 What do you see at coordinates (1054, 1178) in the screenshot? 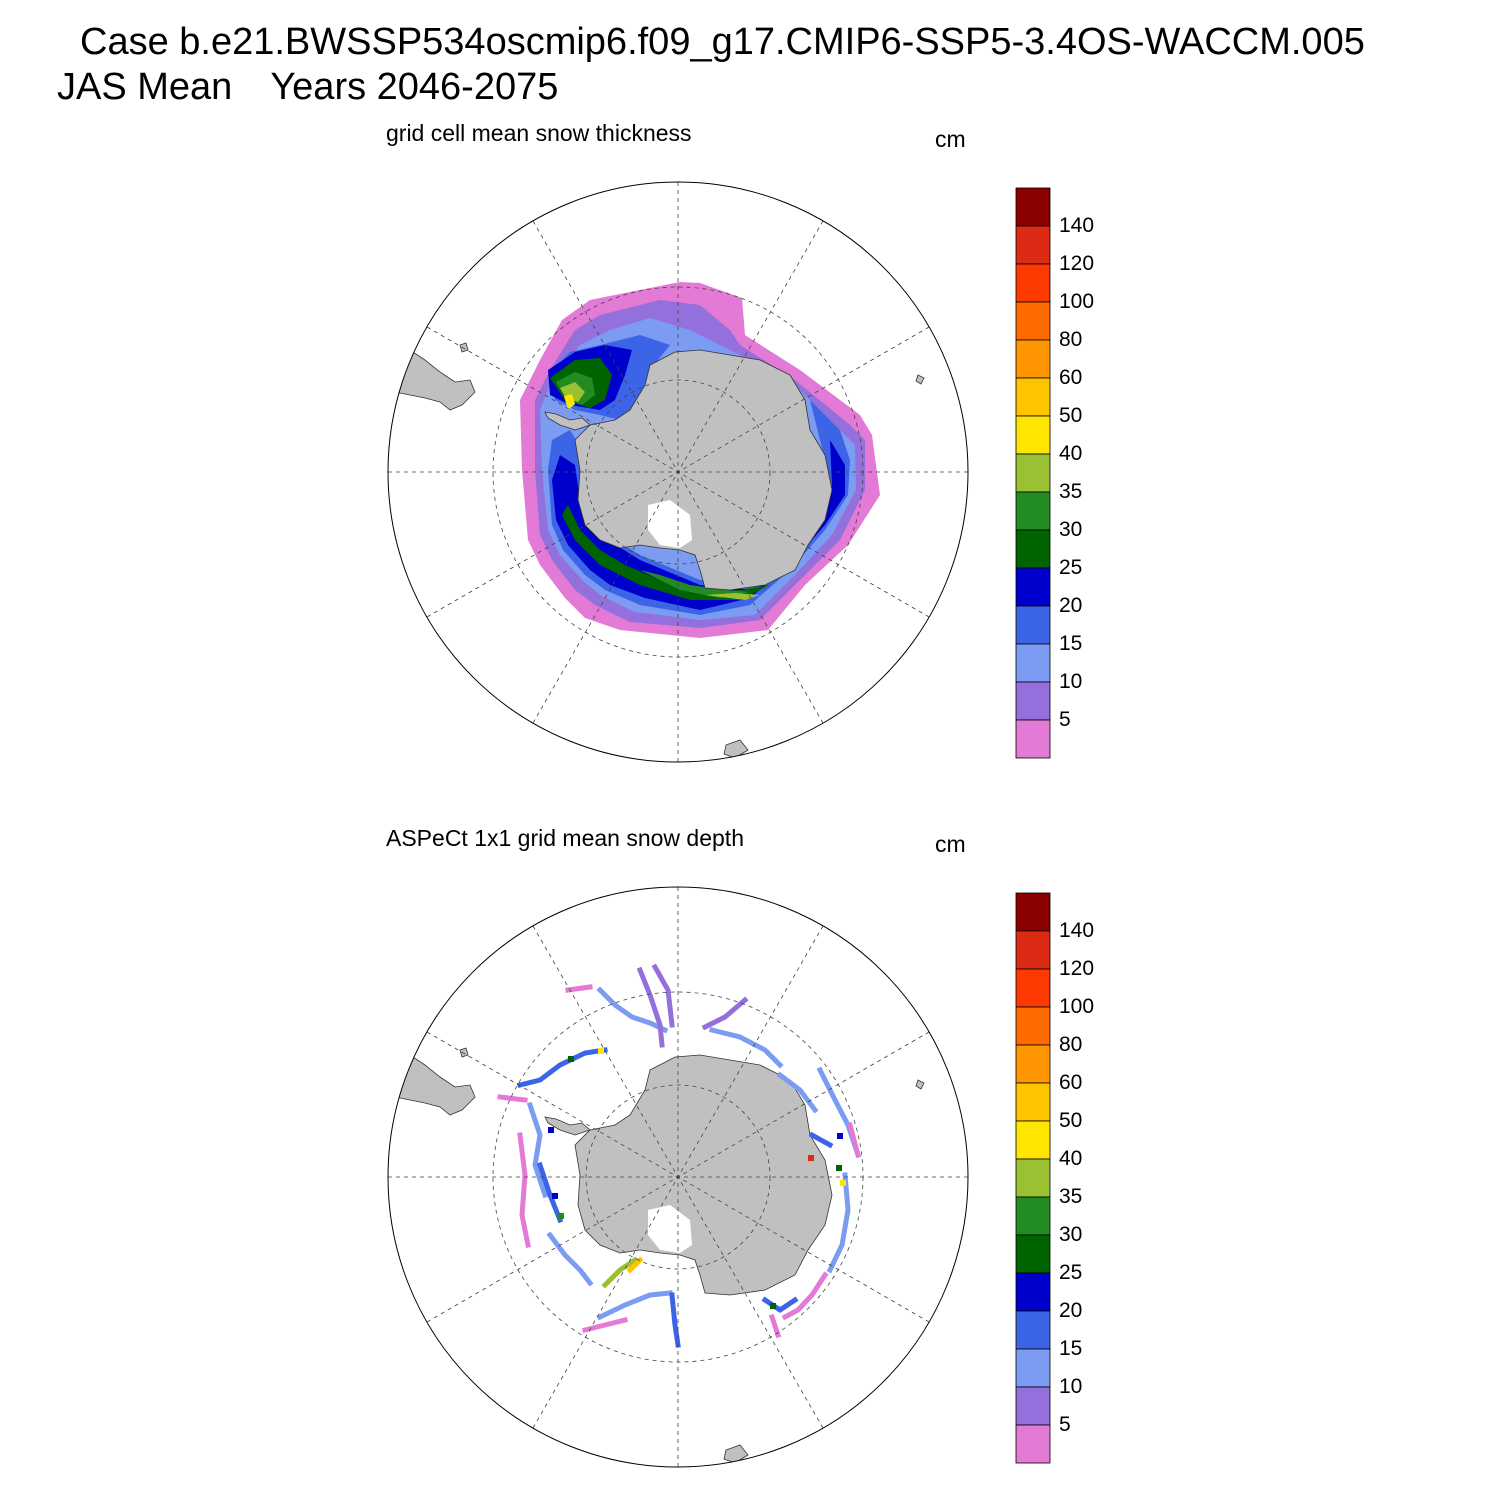
I see `colorbar-obs: 140 120 100 80 60 50 40 35 30 25 20 15 10 5` at bounding box center [1054, 1178].